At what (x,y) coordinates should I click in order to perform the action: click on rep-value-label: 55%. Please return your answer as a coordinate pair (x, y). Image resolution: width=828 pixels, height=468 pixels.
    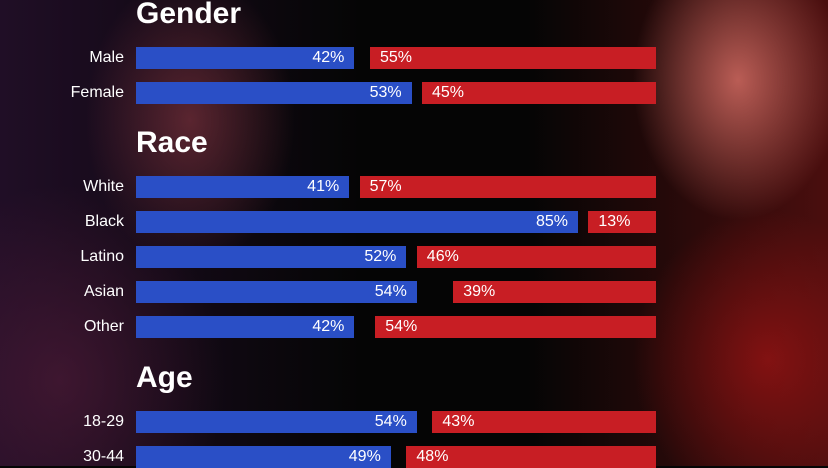
    Looking at the image, I should click on (396, 57).